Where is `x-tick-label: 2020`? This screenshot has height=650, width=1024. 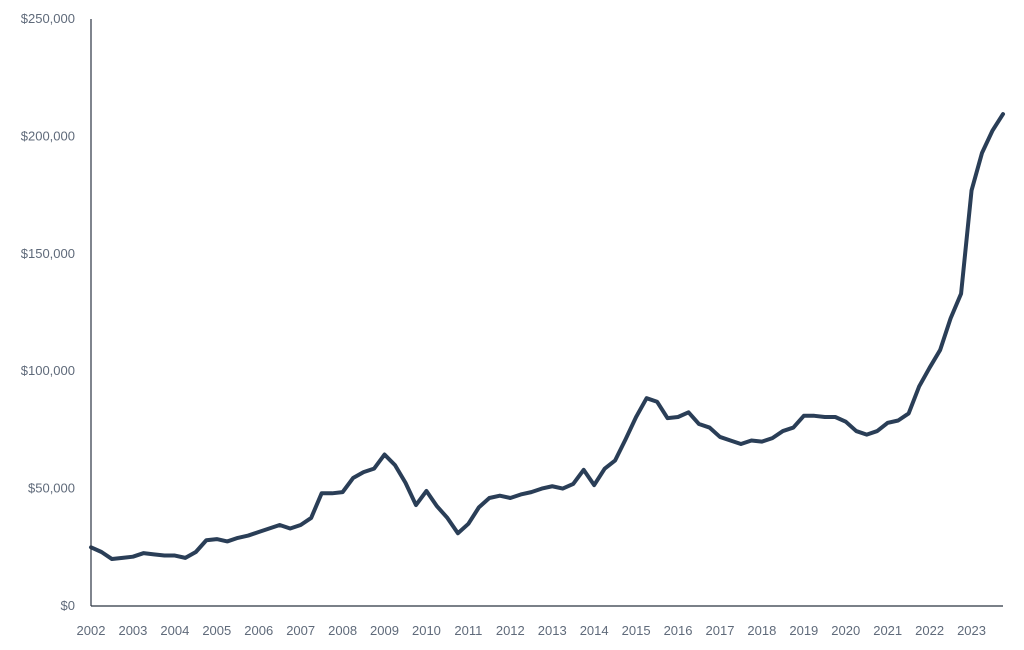 x-tick-label: 2020 is located at coordinates (845, 630).